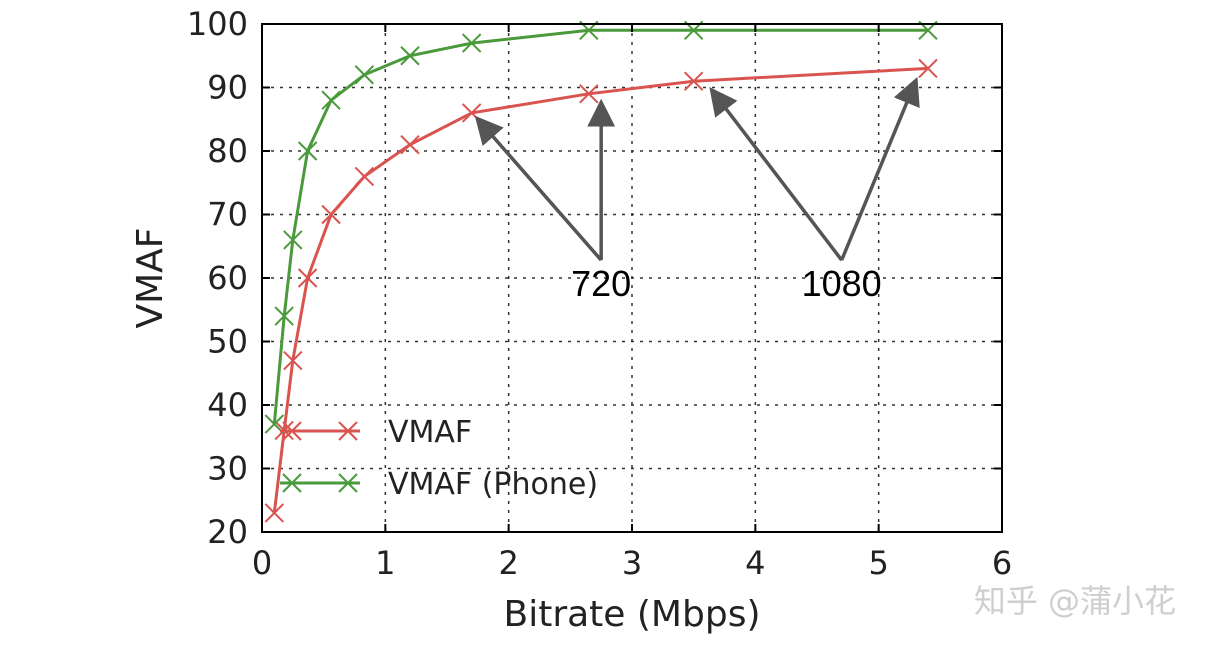 The image size is (1206, 650). What do you see at coordinates (262, 563) in the screenshot?
I see `x-tick-label: 0` at bounding box center [262, 563].